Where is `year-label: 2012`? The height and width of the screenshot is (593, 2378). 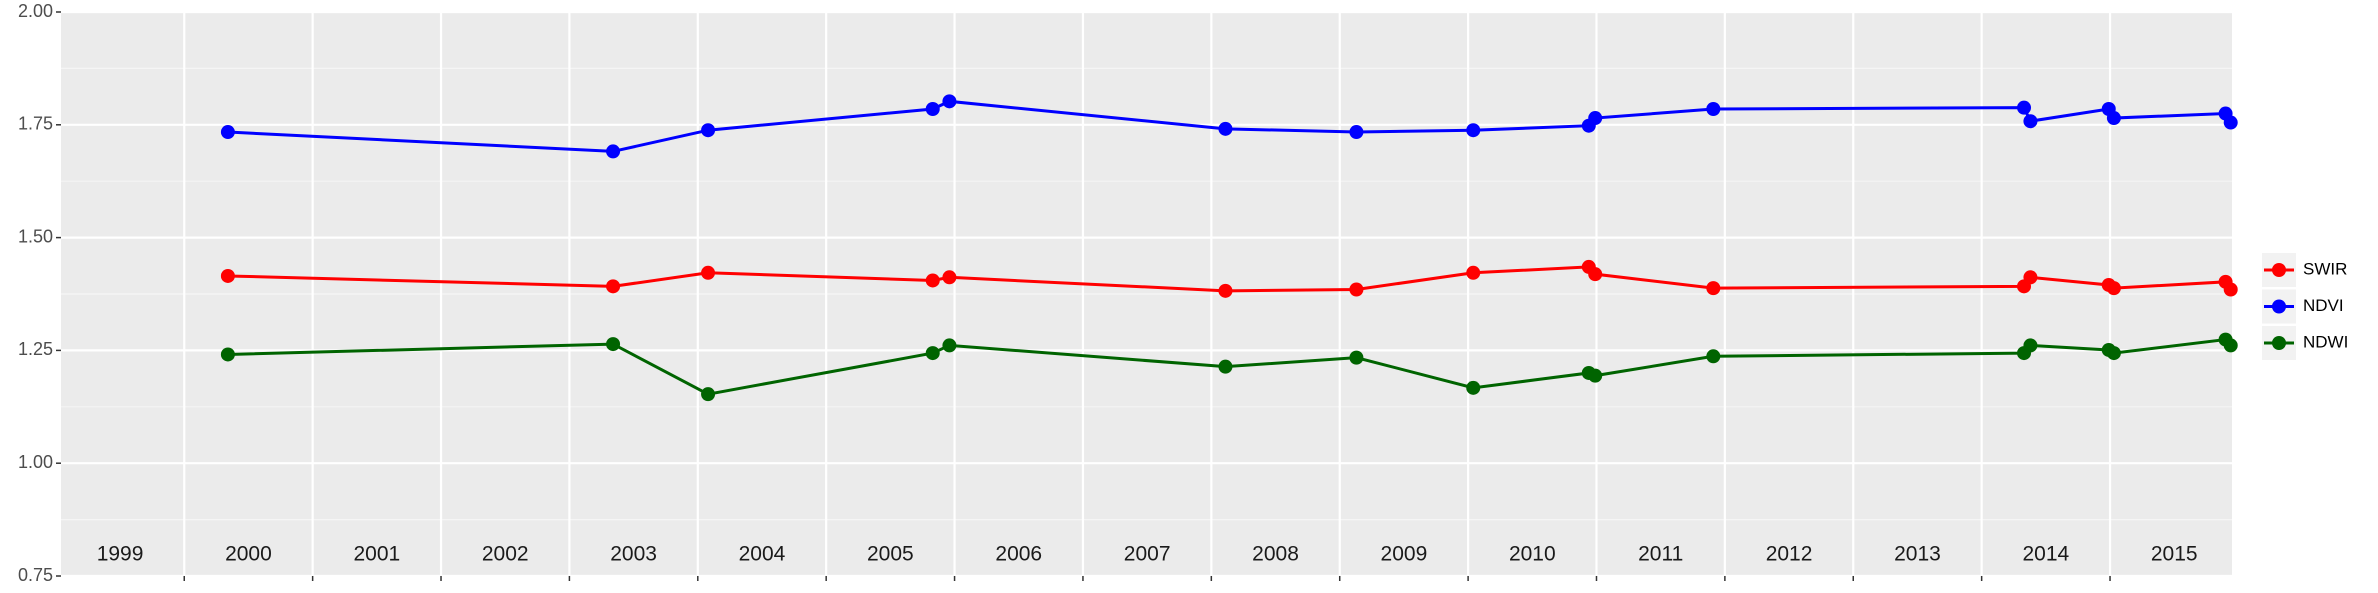 year-label: 2012 is located at coordinates (1789, 554).